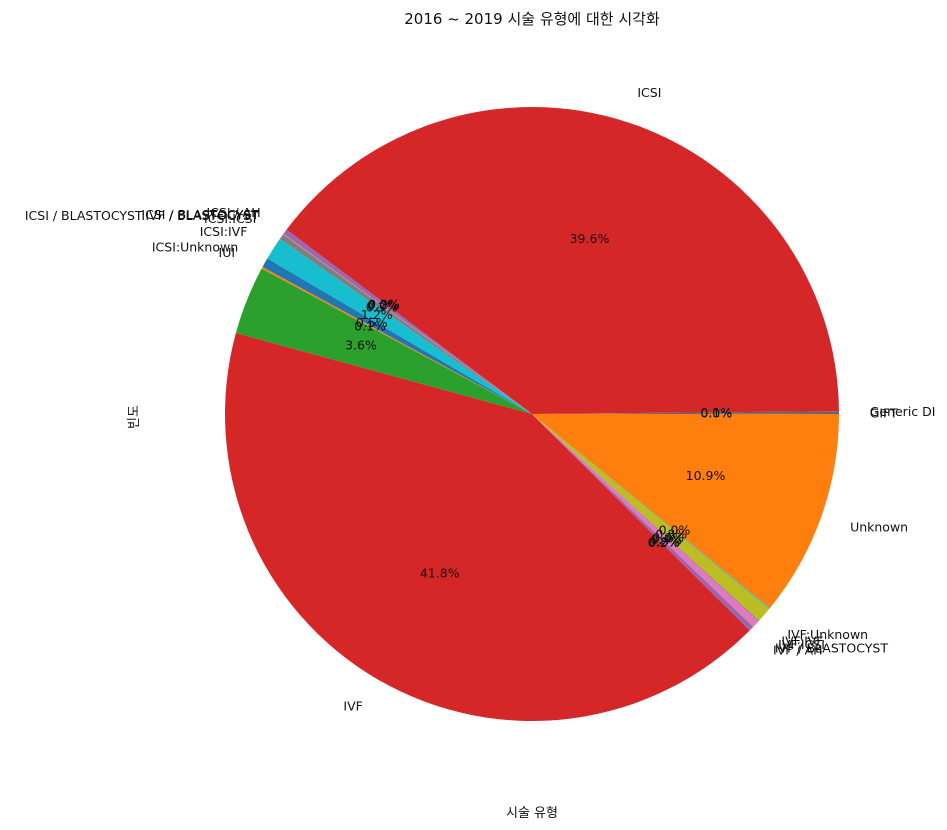 The image size is (947, 830). What do you see at coordinates (200, 214) in the screenshot?
I see `slice-category-label: ICSI / BLASTOCYST` at bounding box center [200, 214].